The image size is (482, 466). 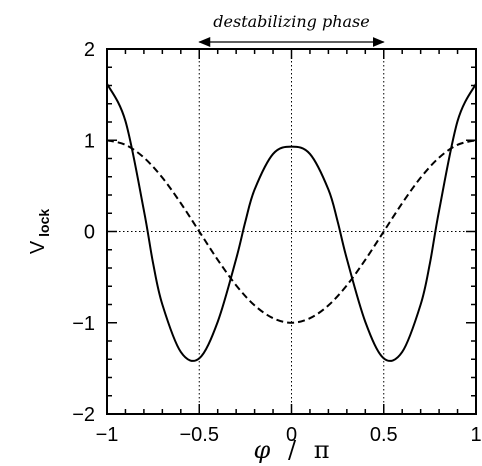 What do you see at coordinates (475, 435) in the screenshot?
I see `x-tick-label: 1` at bounding box center [475, 435].